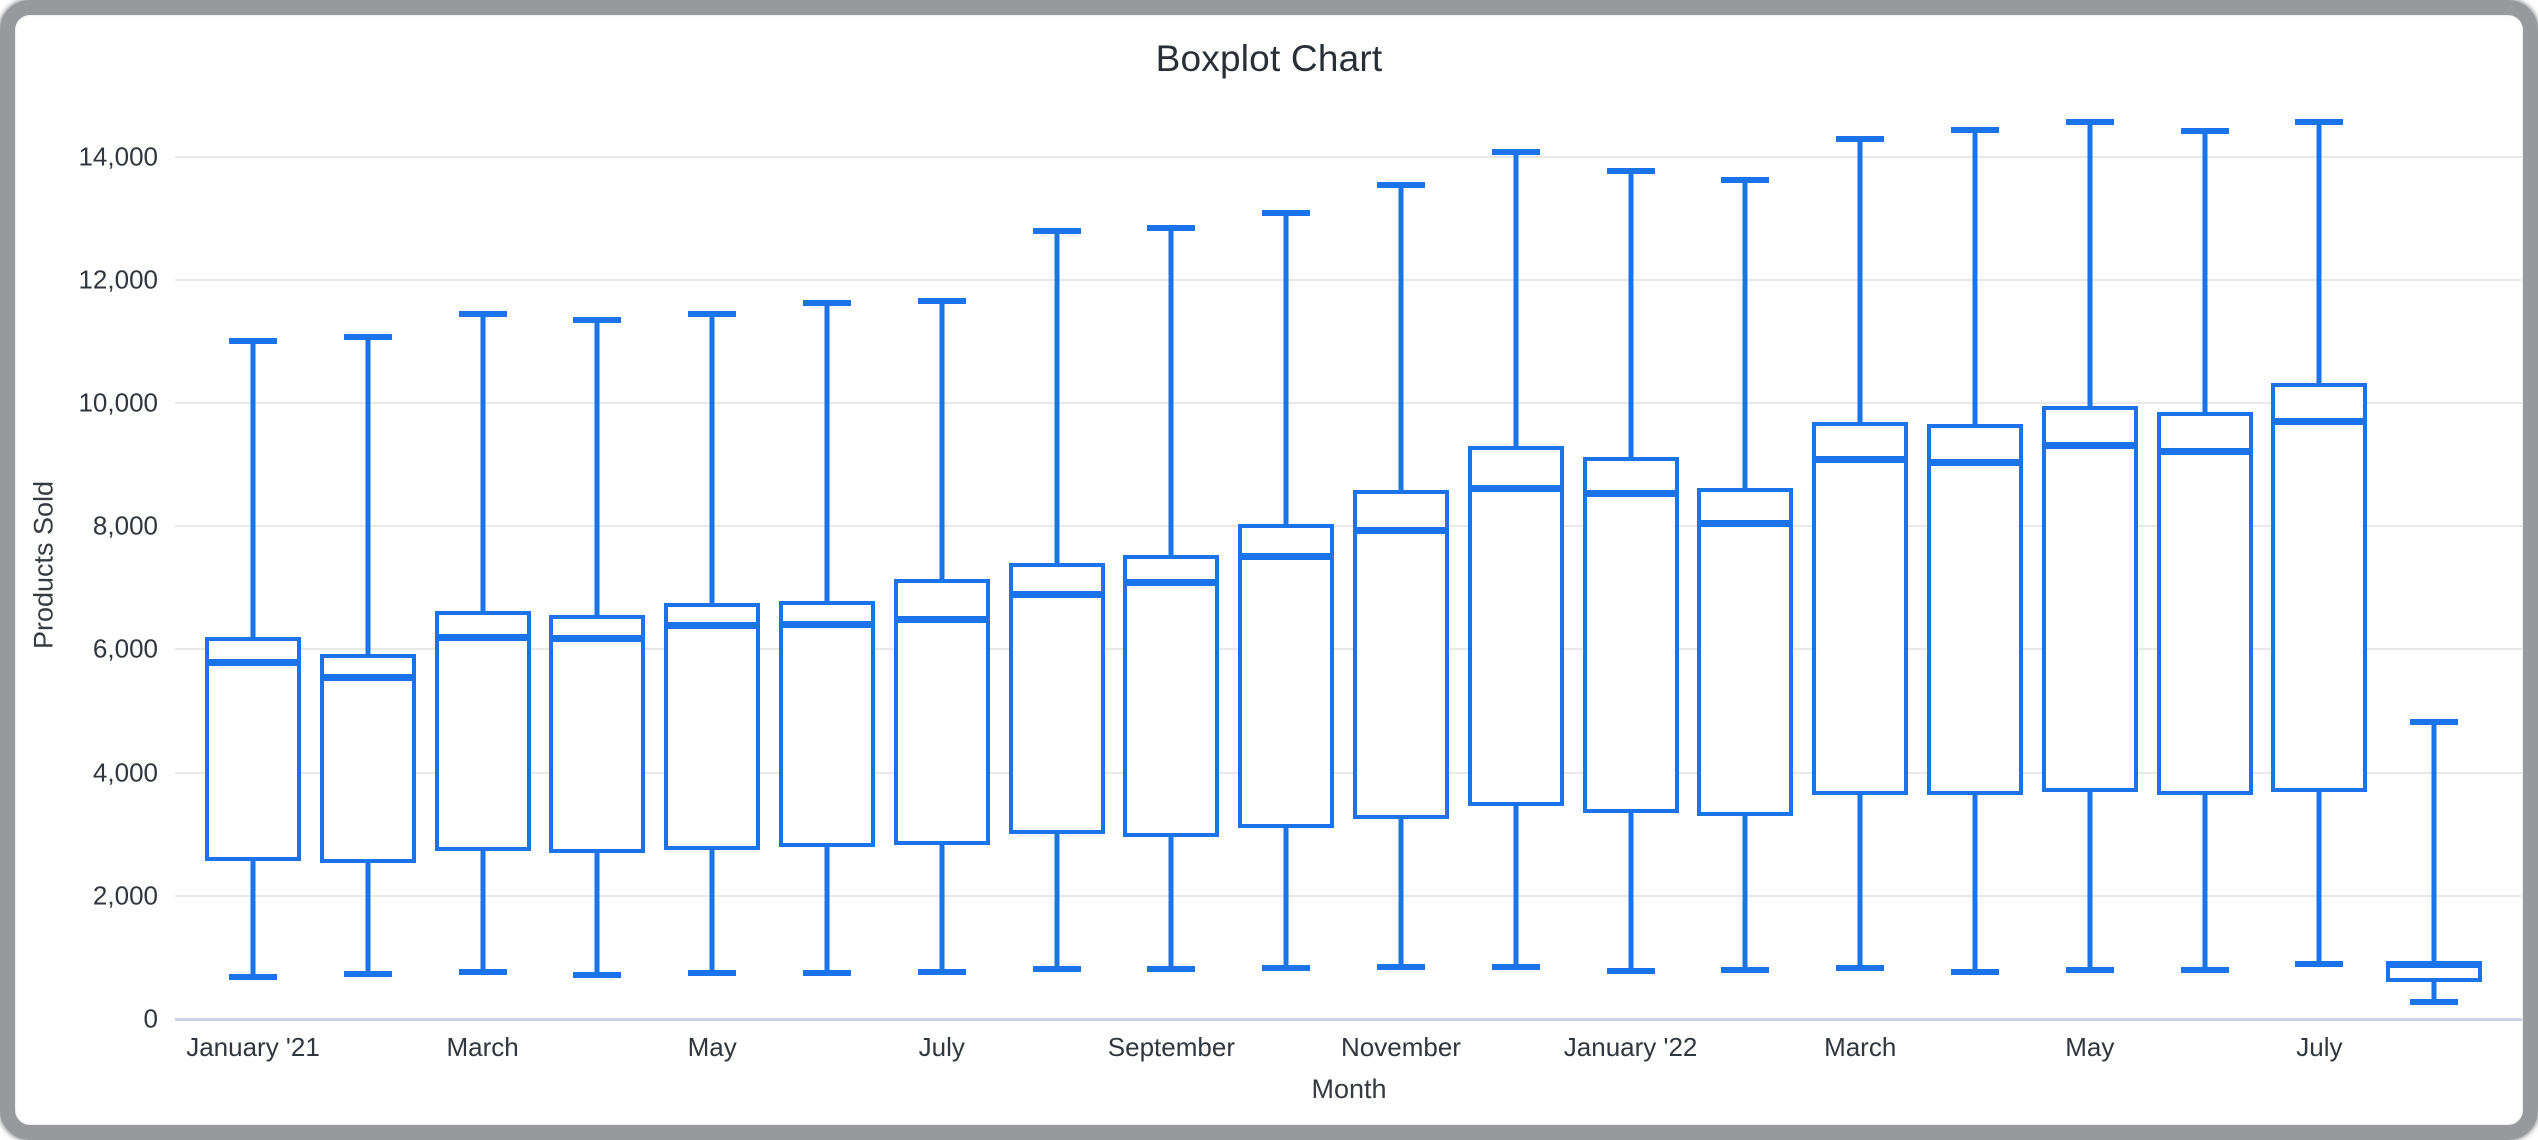  I want to click on y-tick-label: 0, so click(150, 1018).